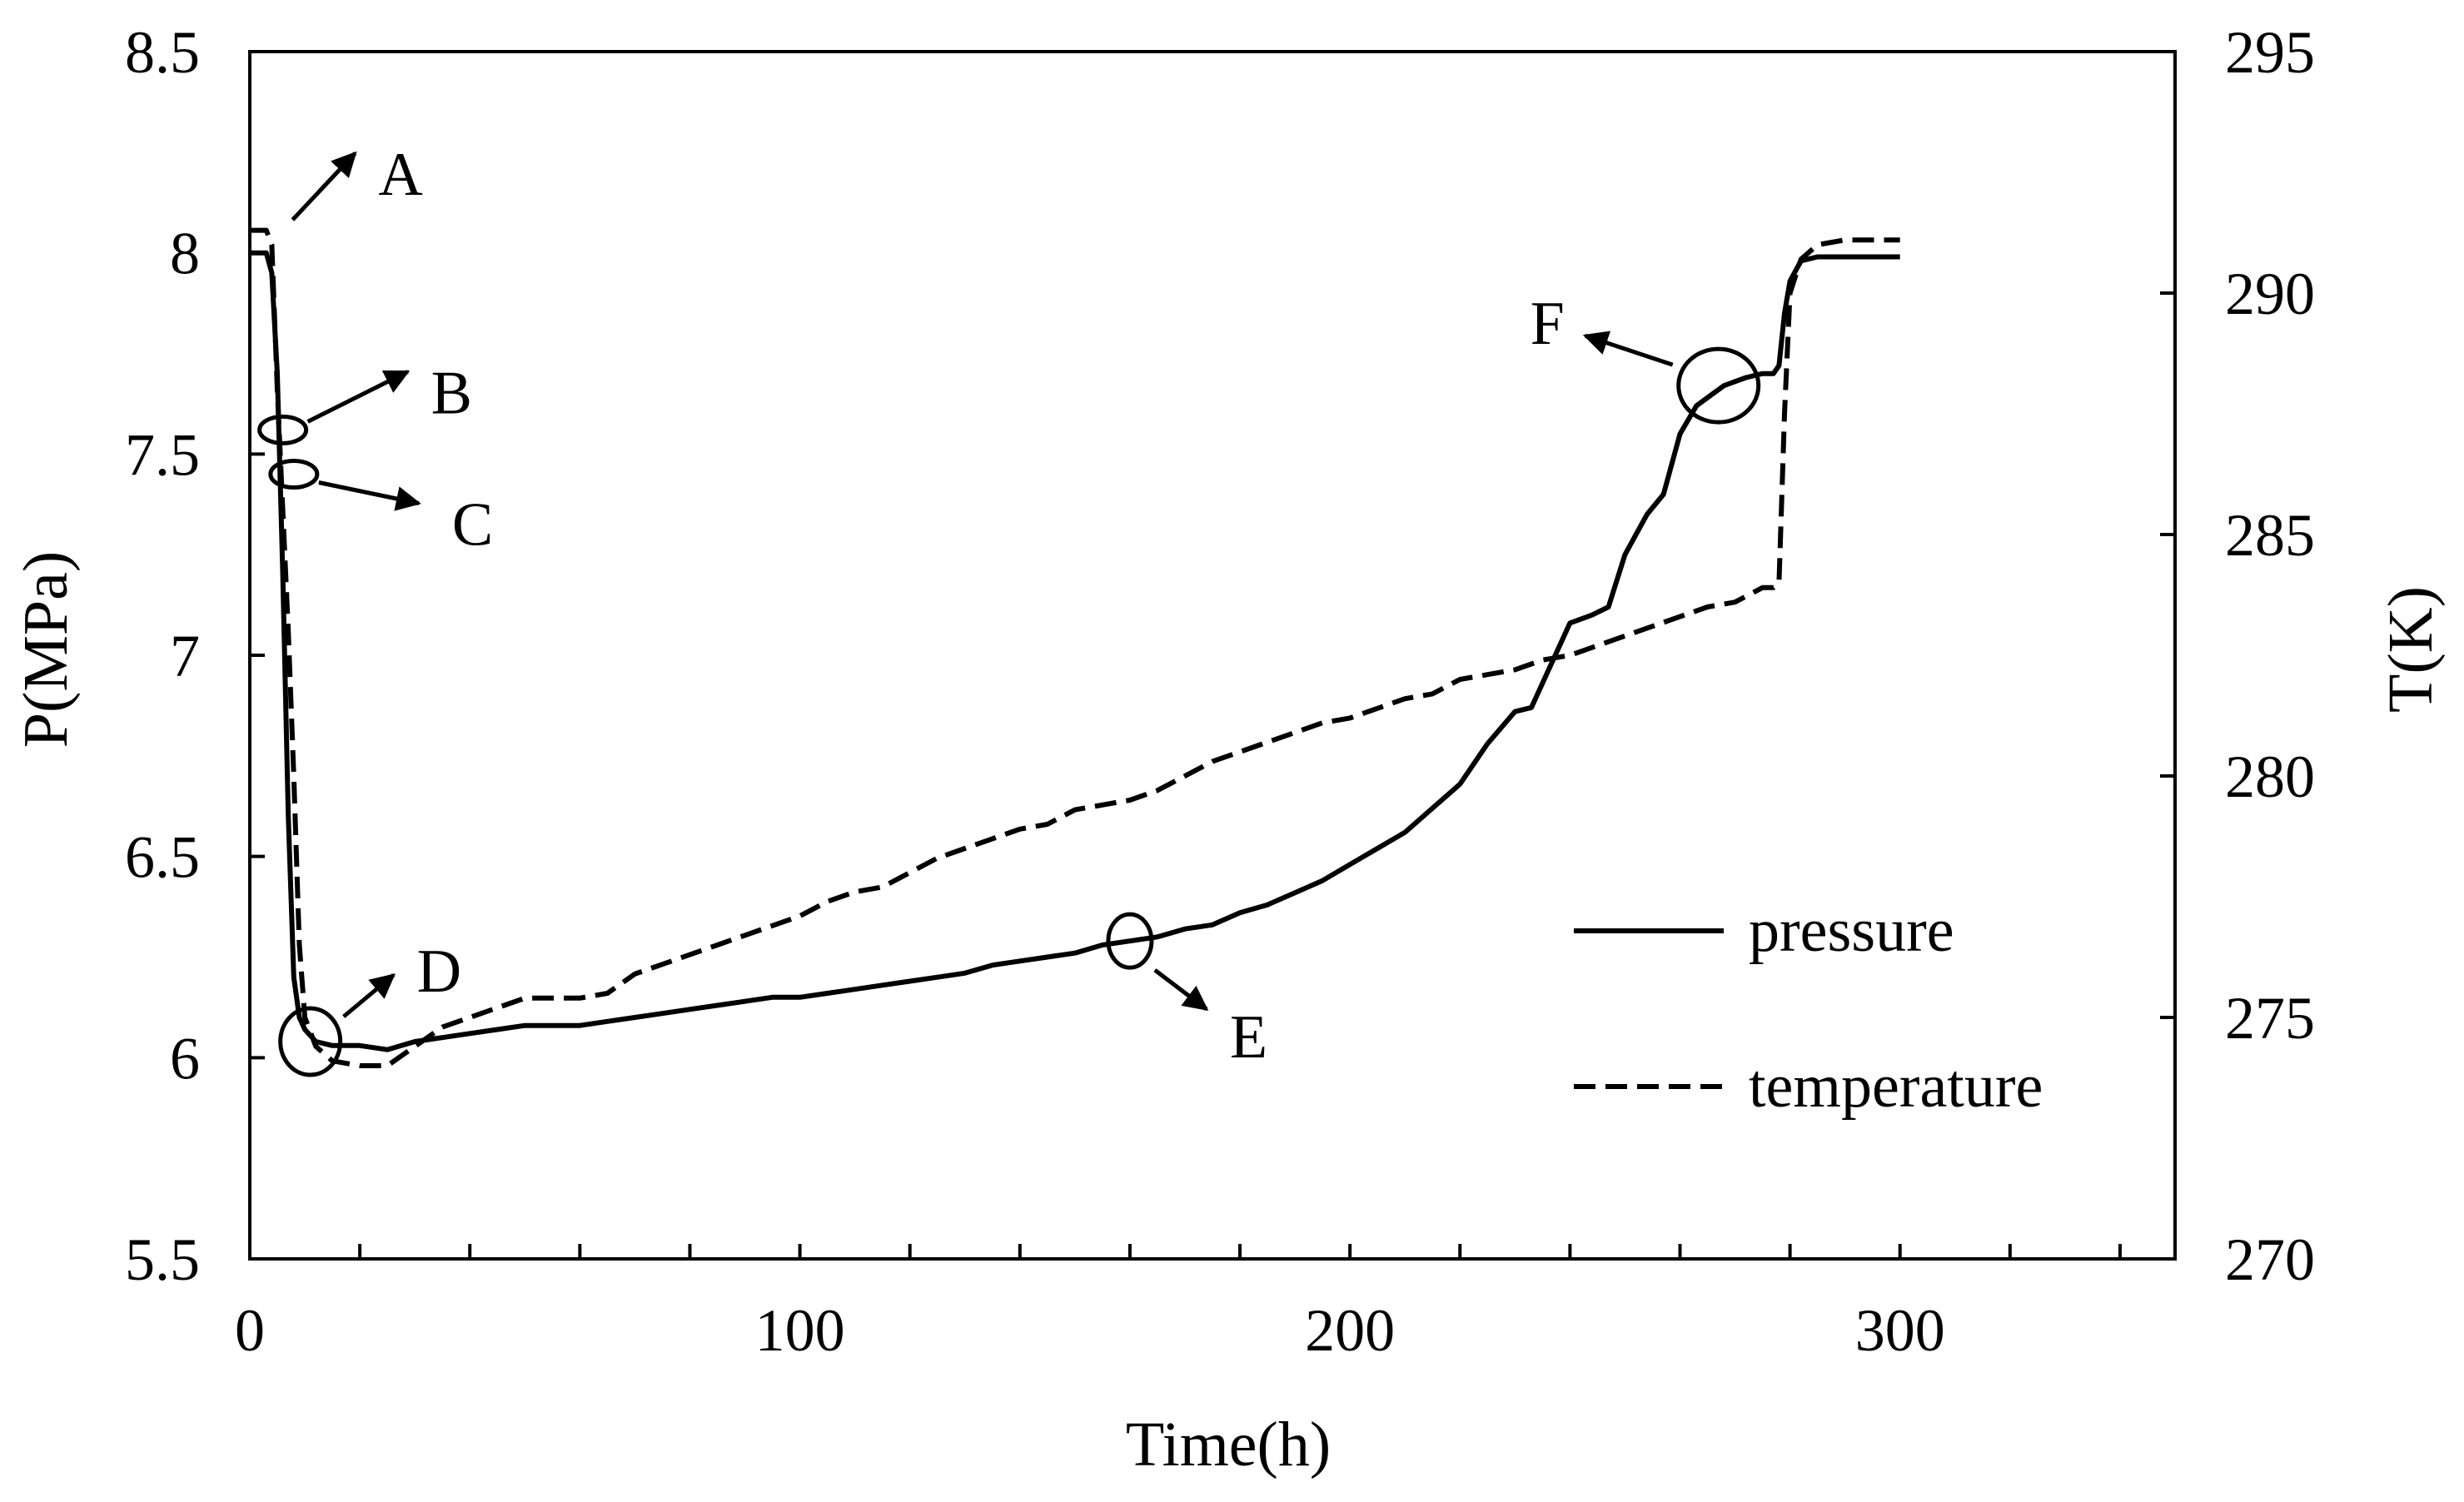 The height and width of the screenshot is (1502, 2464). Describe the element at coordinates (1809, 1009) in the screenshot. I see `legend: pressure temperature` at that location.